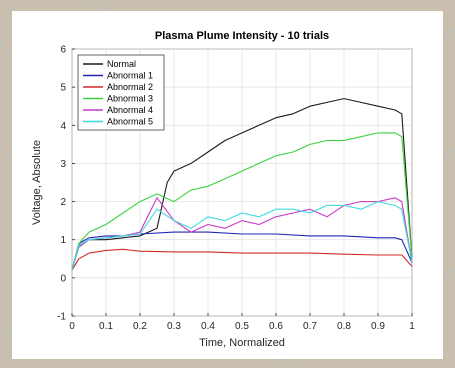  What do you see at coordinates (174, 326) in the screenshot?
I see `x-tick-label: 0.3` at bounding box center [174, 326].